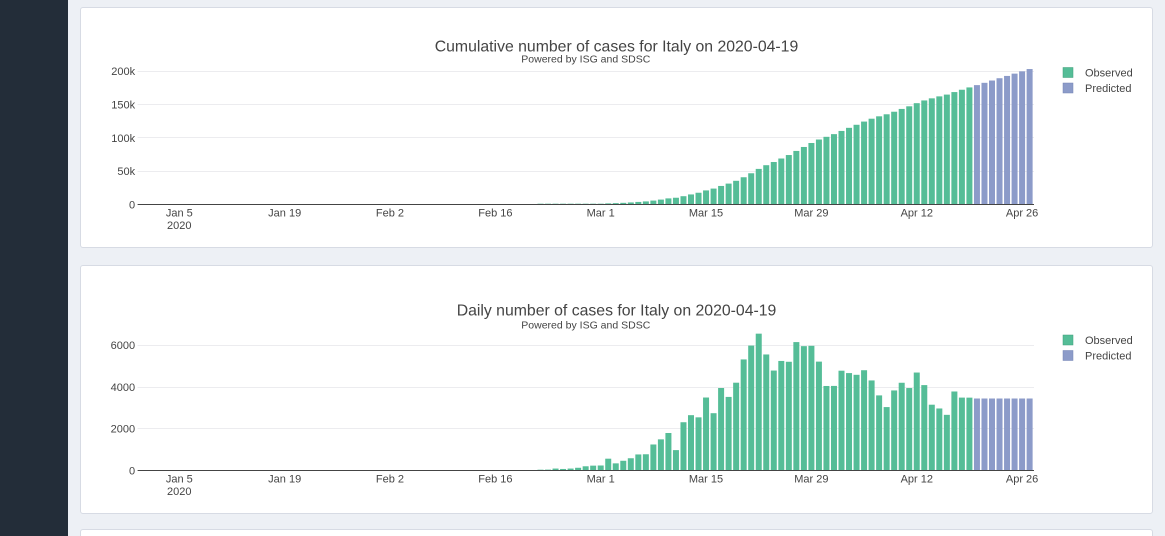  I want to click on svg-text: 150k, so click(123, 106).